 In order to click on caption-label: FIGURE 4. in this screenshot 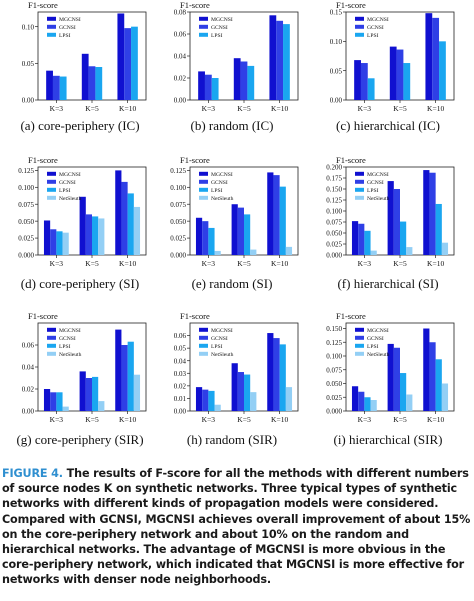, I will do `click(32, 473)`.